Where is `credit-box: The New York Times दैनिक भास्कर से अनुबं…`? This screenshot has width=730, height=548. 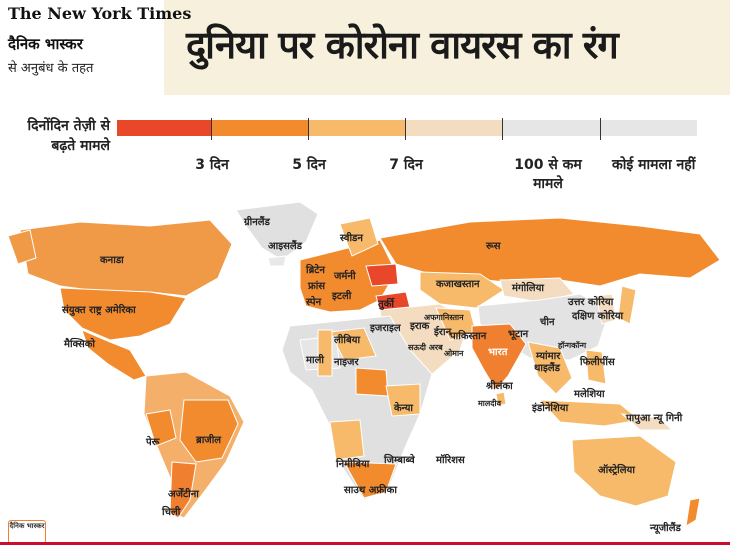 credit-box: The New York Times दैनिक भास्कर से अनुबं… is located at coordinates (95, 47).